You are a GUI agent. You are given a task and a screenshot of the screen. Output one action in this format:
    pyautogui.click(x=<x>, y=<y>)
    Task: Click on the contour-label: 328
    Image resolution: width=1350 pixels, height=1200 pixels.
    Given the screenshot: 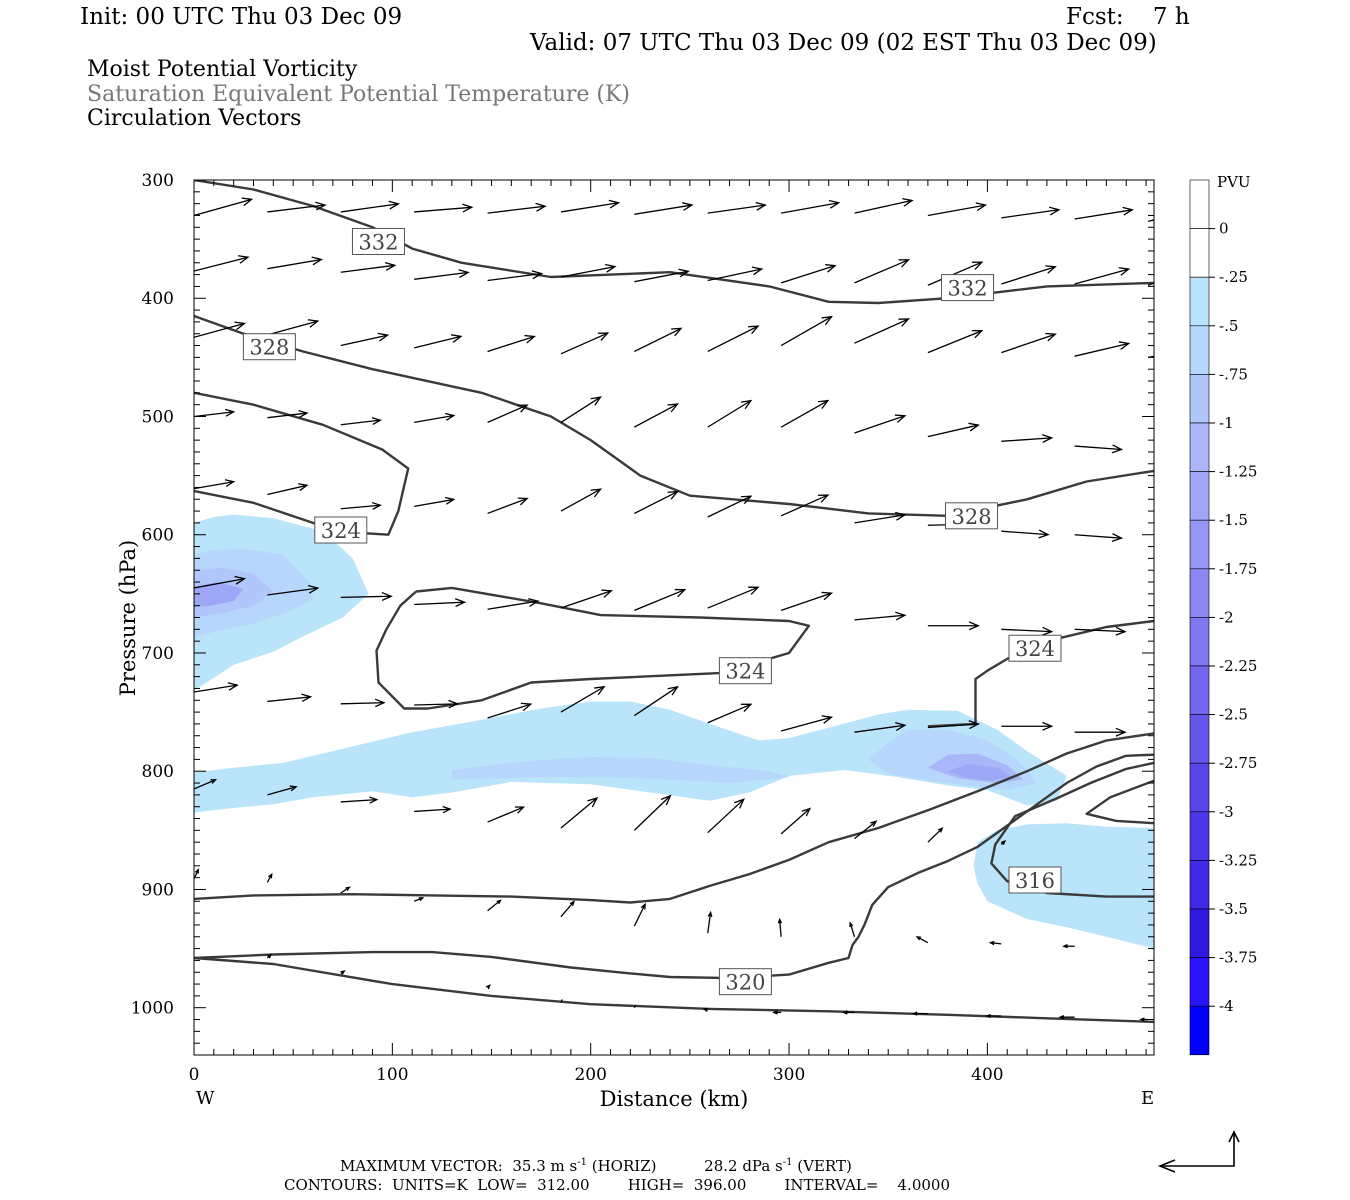 What is the action you would take?
    pyautogui.click(x=972, y=516)
    